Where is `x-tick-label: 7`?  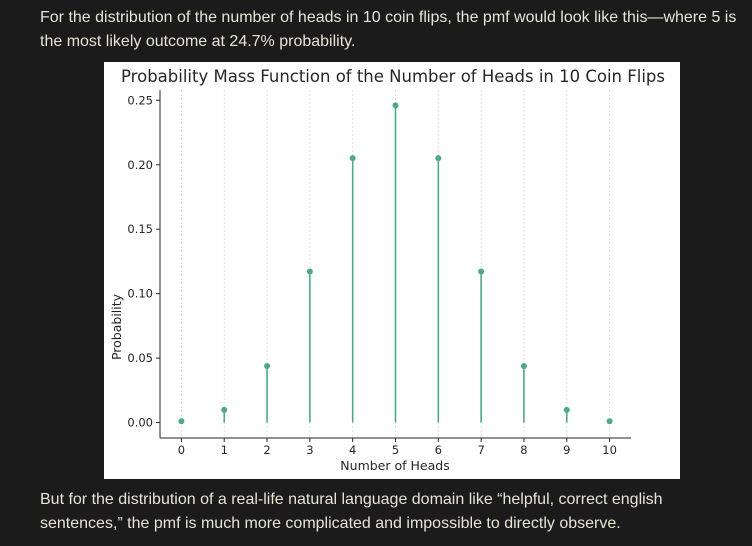 x-tick-label: 7 is located at coordinates (480, 450).